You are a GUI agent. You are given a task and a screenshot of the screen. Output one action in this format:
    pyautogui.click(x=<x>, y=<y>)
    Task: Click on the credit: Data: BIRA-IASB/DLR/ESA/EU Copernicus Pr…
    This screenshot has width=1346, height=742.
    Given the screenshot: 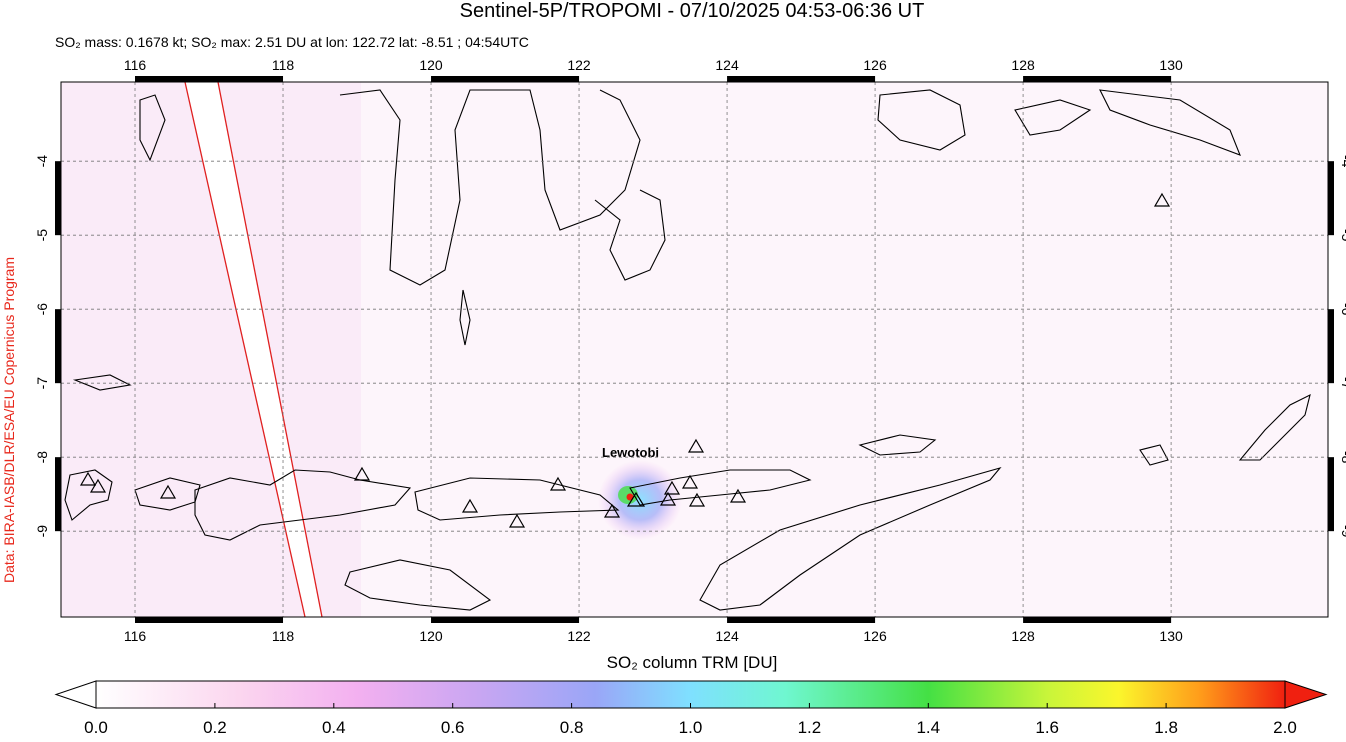 What is the action you would take?
    pyautogui.click(x=9, y=420)
    